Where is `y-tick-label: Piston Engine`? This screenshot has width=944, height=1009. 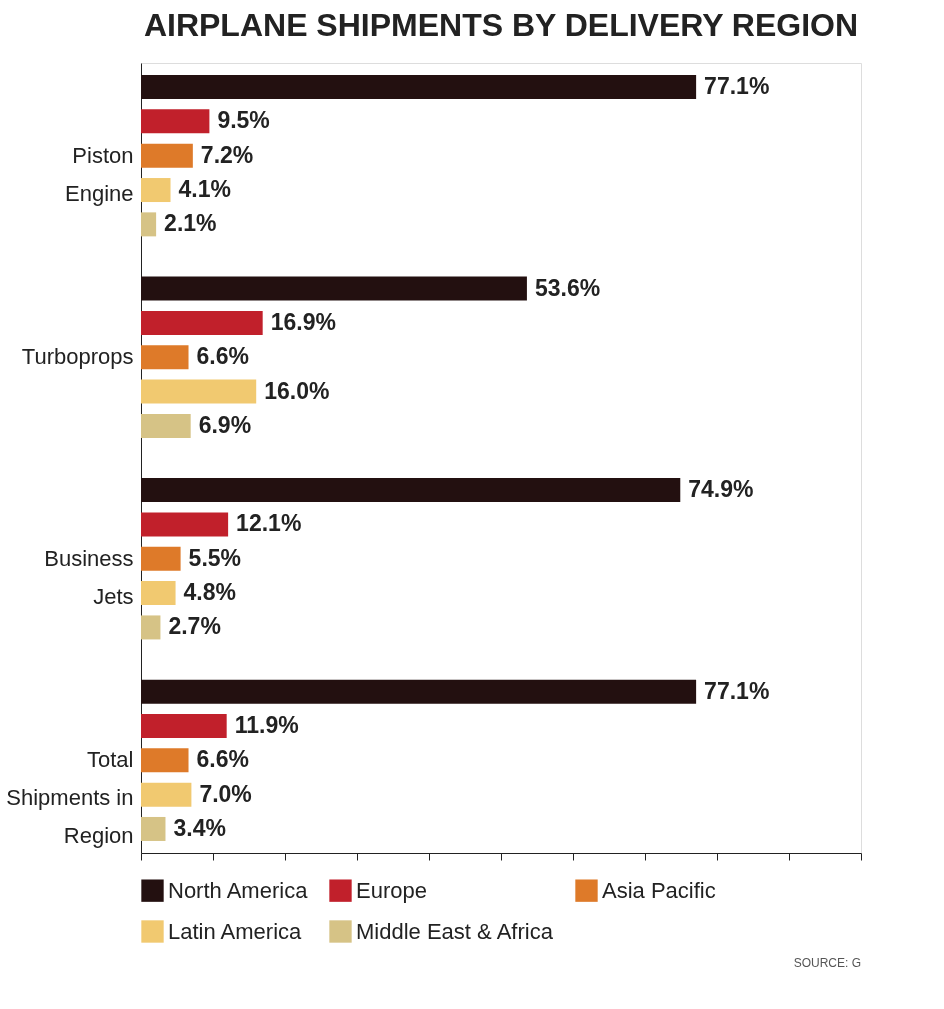
y-tick-label: Piston Engine is located at coordinates (99, 174).